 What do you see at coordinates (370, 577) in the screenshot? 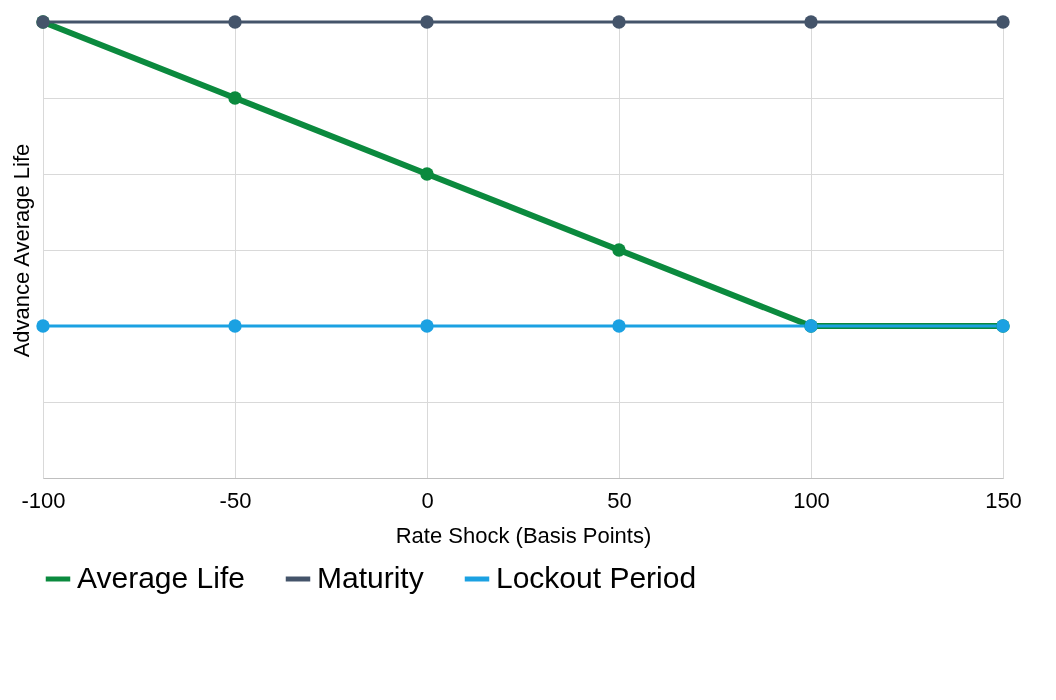
I see `legend-label: Maturity` at bounding box center [370, 577].